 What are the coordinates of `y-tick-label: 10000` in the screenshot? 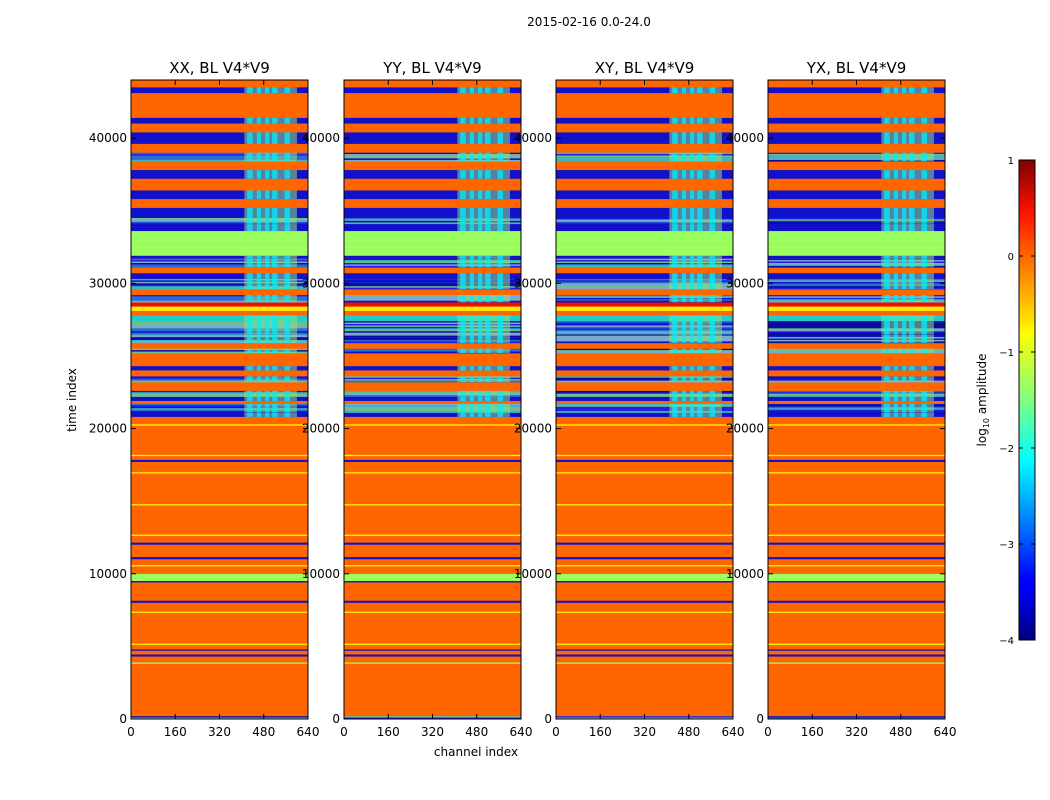 It's located at (745, 574).